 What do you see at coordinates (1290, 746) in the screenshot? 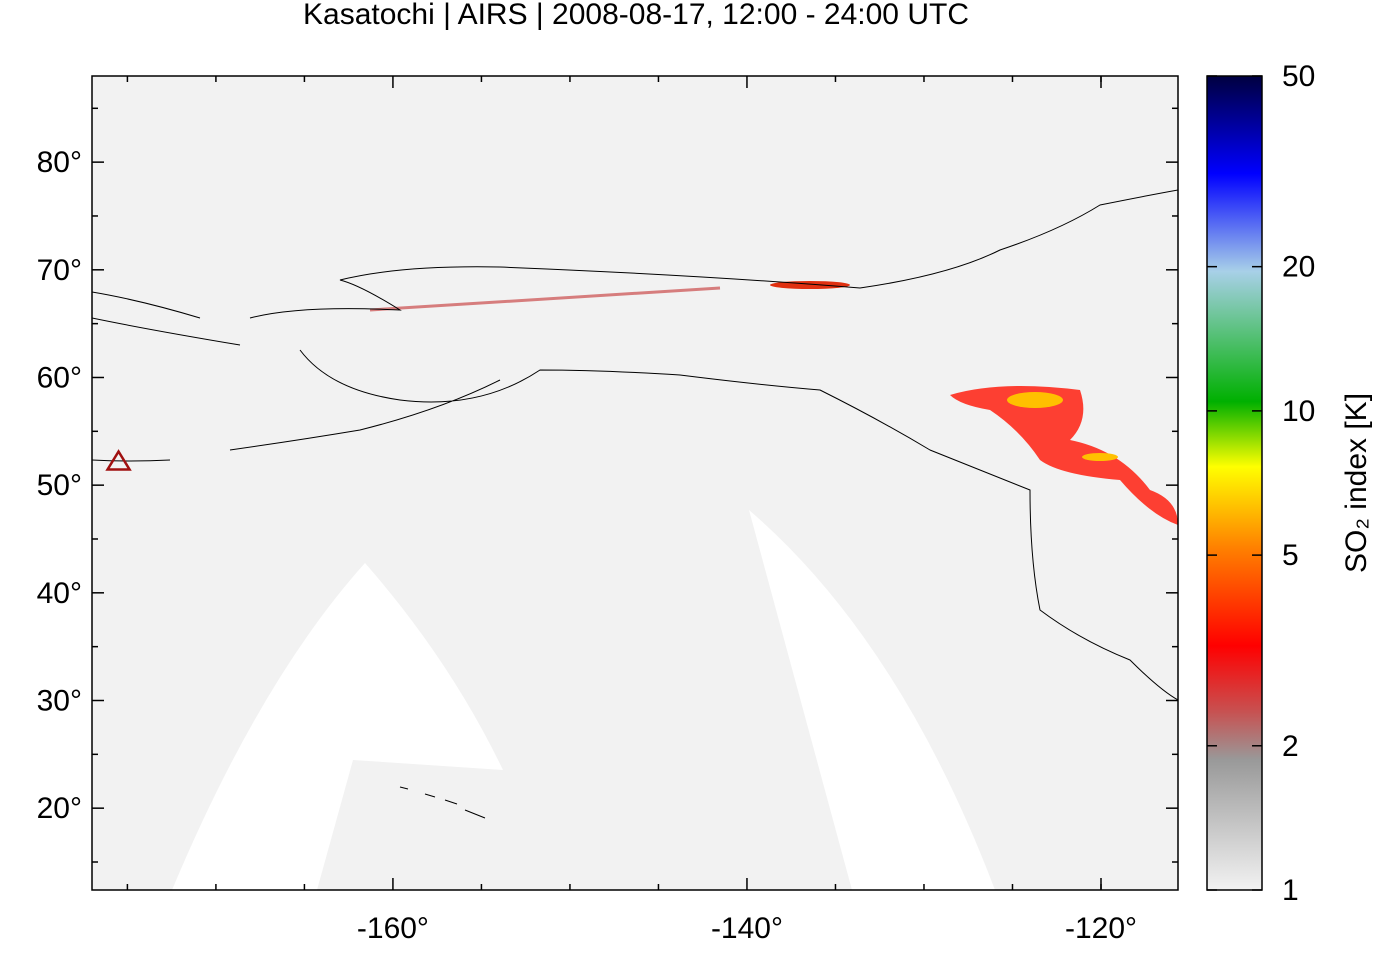
I see `colorbar-tick-label: 2` at bounding box center [1290, 746].